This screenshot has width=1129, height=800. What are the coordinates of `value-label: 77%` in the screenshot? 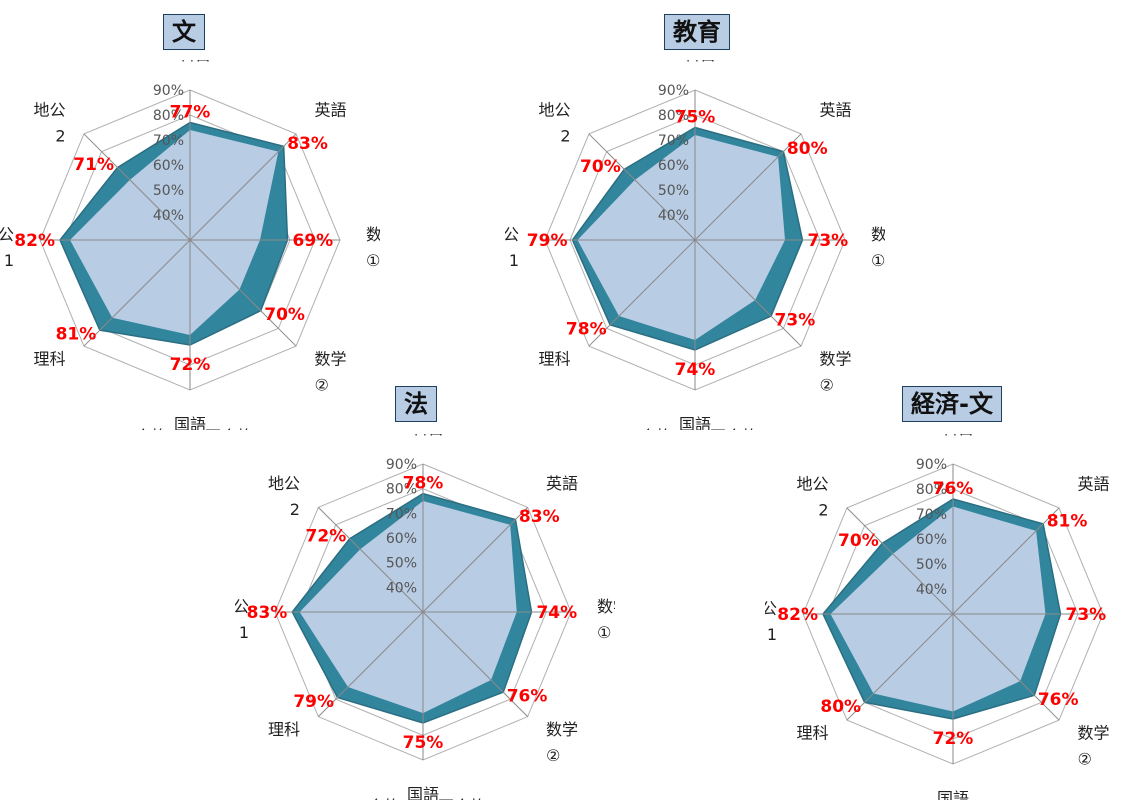 It's located at (190, 113).